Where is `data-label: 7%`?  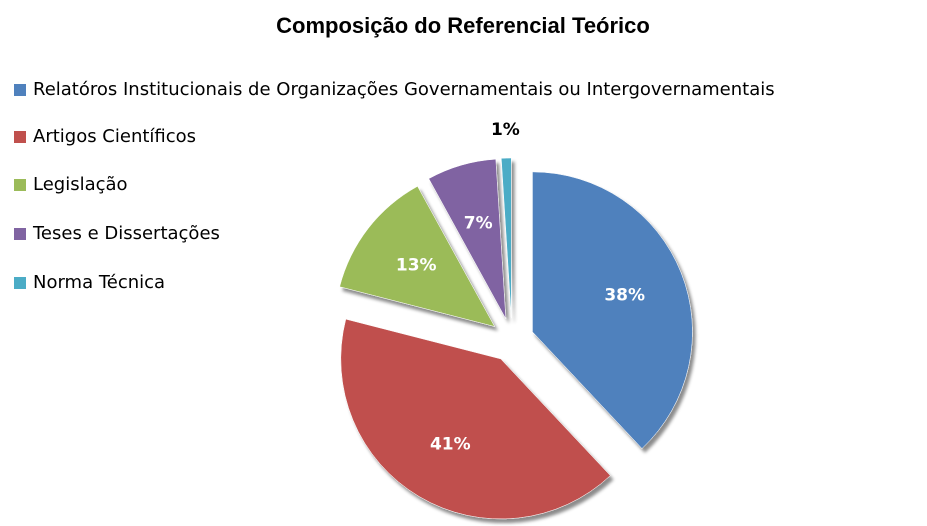 data-label: 7% is located at coordinates (478, 224).